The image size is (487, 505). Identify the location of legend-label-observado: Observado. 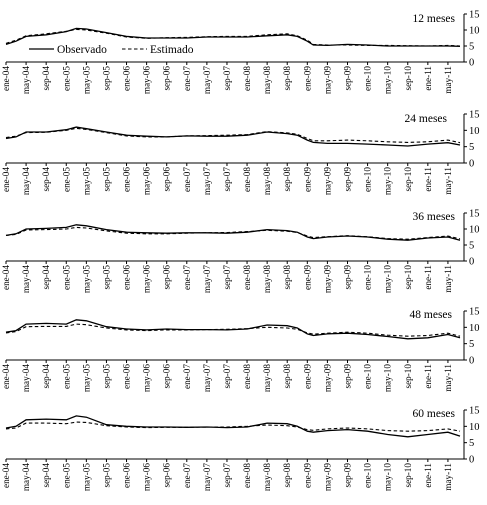
(82, 50).